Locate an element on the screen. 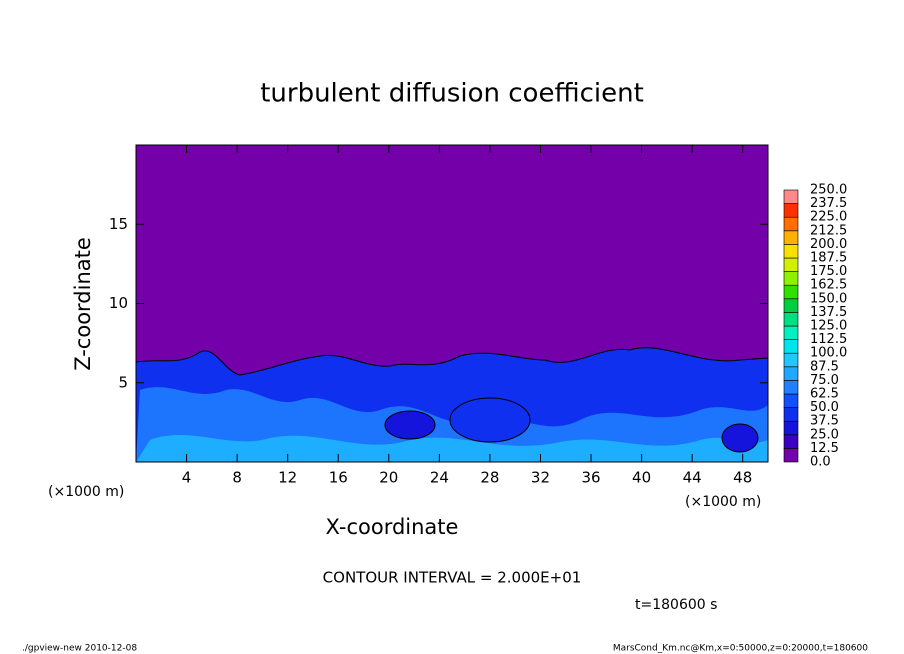  x-tick-label: 28 is located at coordinates (489, 478).